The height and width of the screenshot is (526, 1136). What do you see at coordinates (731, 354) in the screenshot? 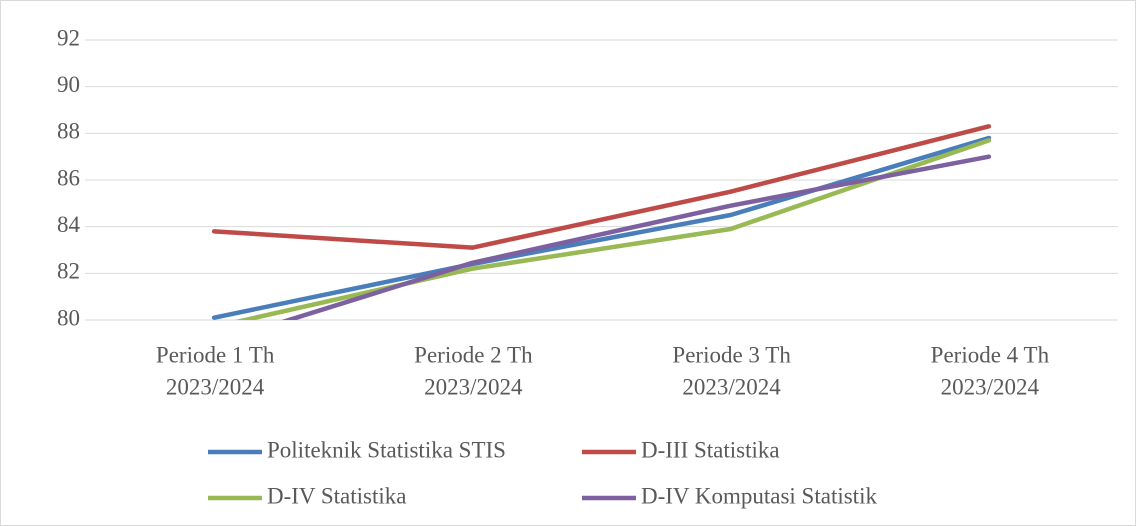
I see `x-tick-label: Periode 3 Th` at bounding box center [731, 354].